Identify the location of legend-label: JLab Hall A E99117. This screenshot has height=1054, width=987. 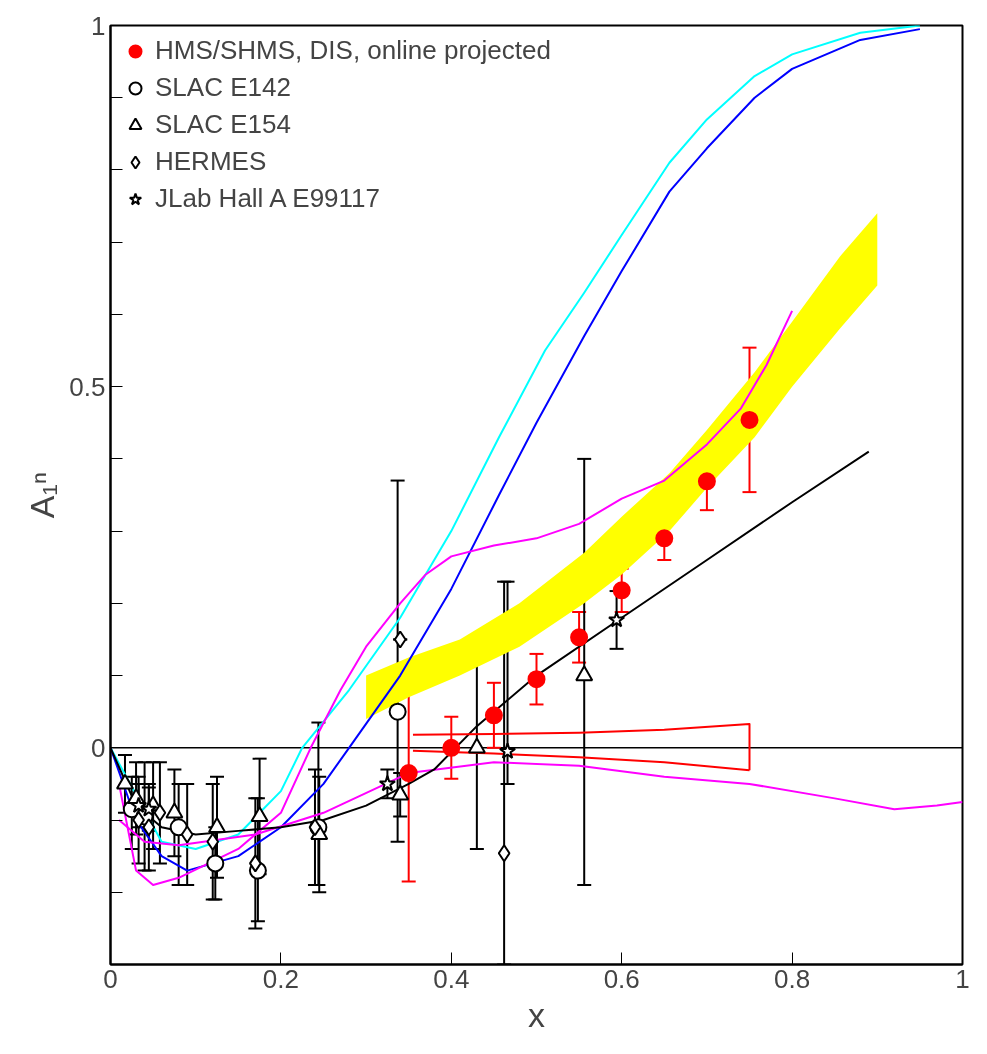
(268, 198).